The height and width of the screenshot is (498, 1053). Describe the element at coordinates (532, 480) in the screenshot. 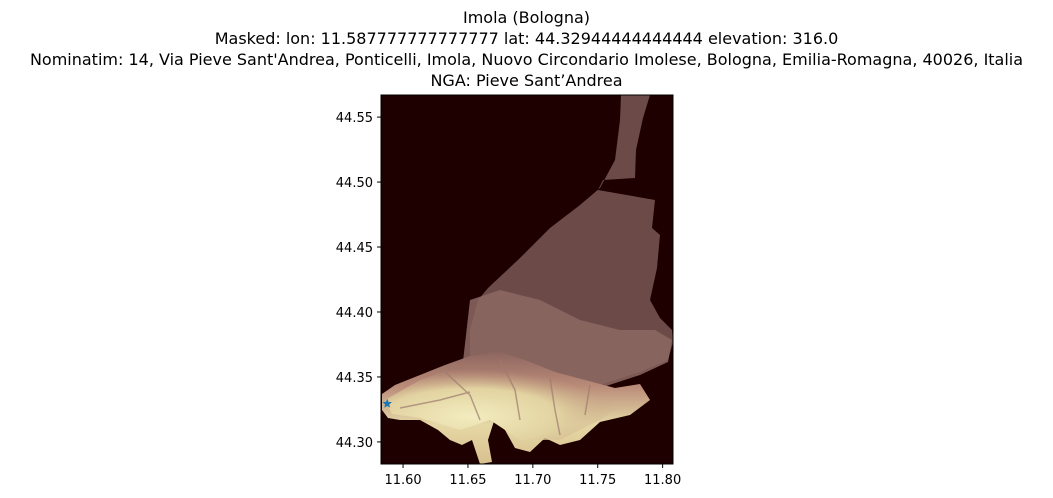

I see `x-tick-label: 11.70` at that location.